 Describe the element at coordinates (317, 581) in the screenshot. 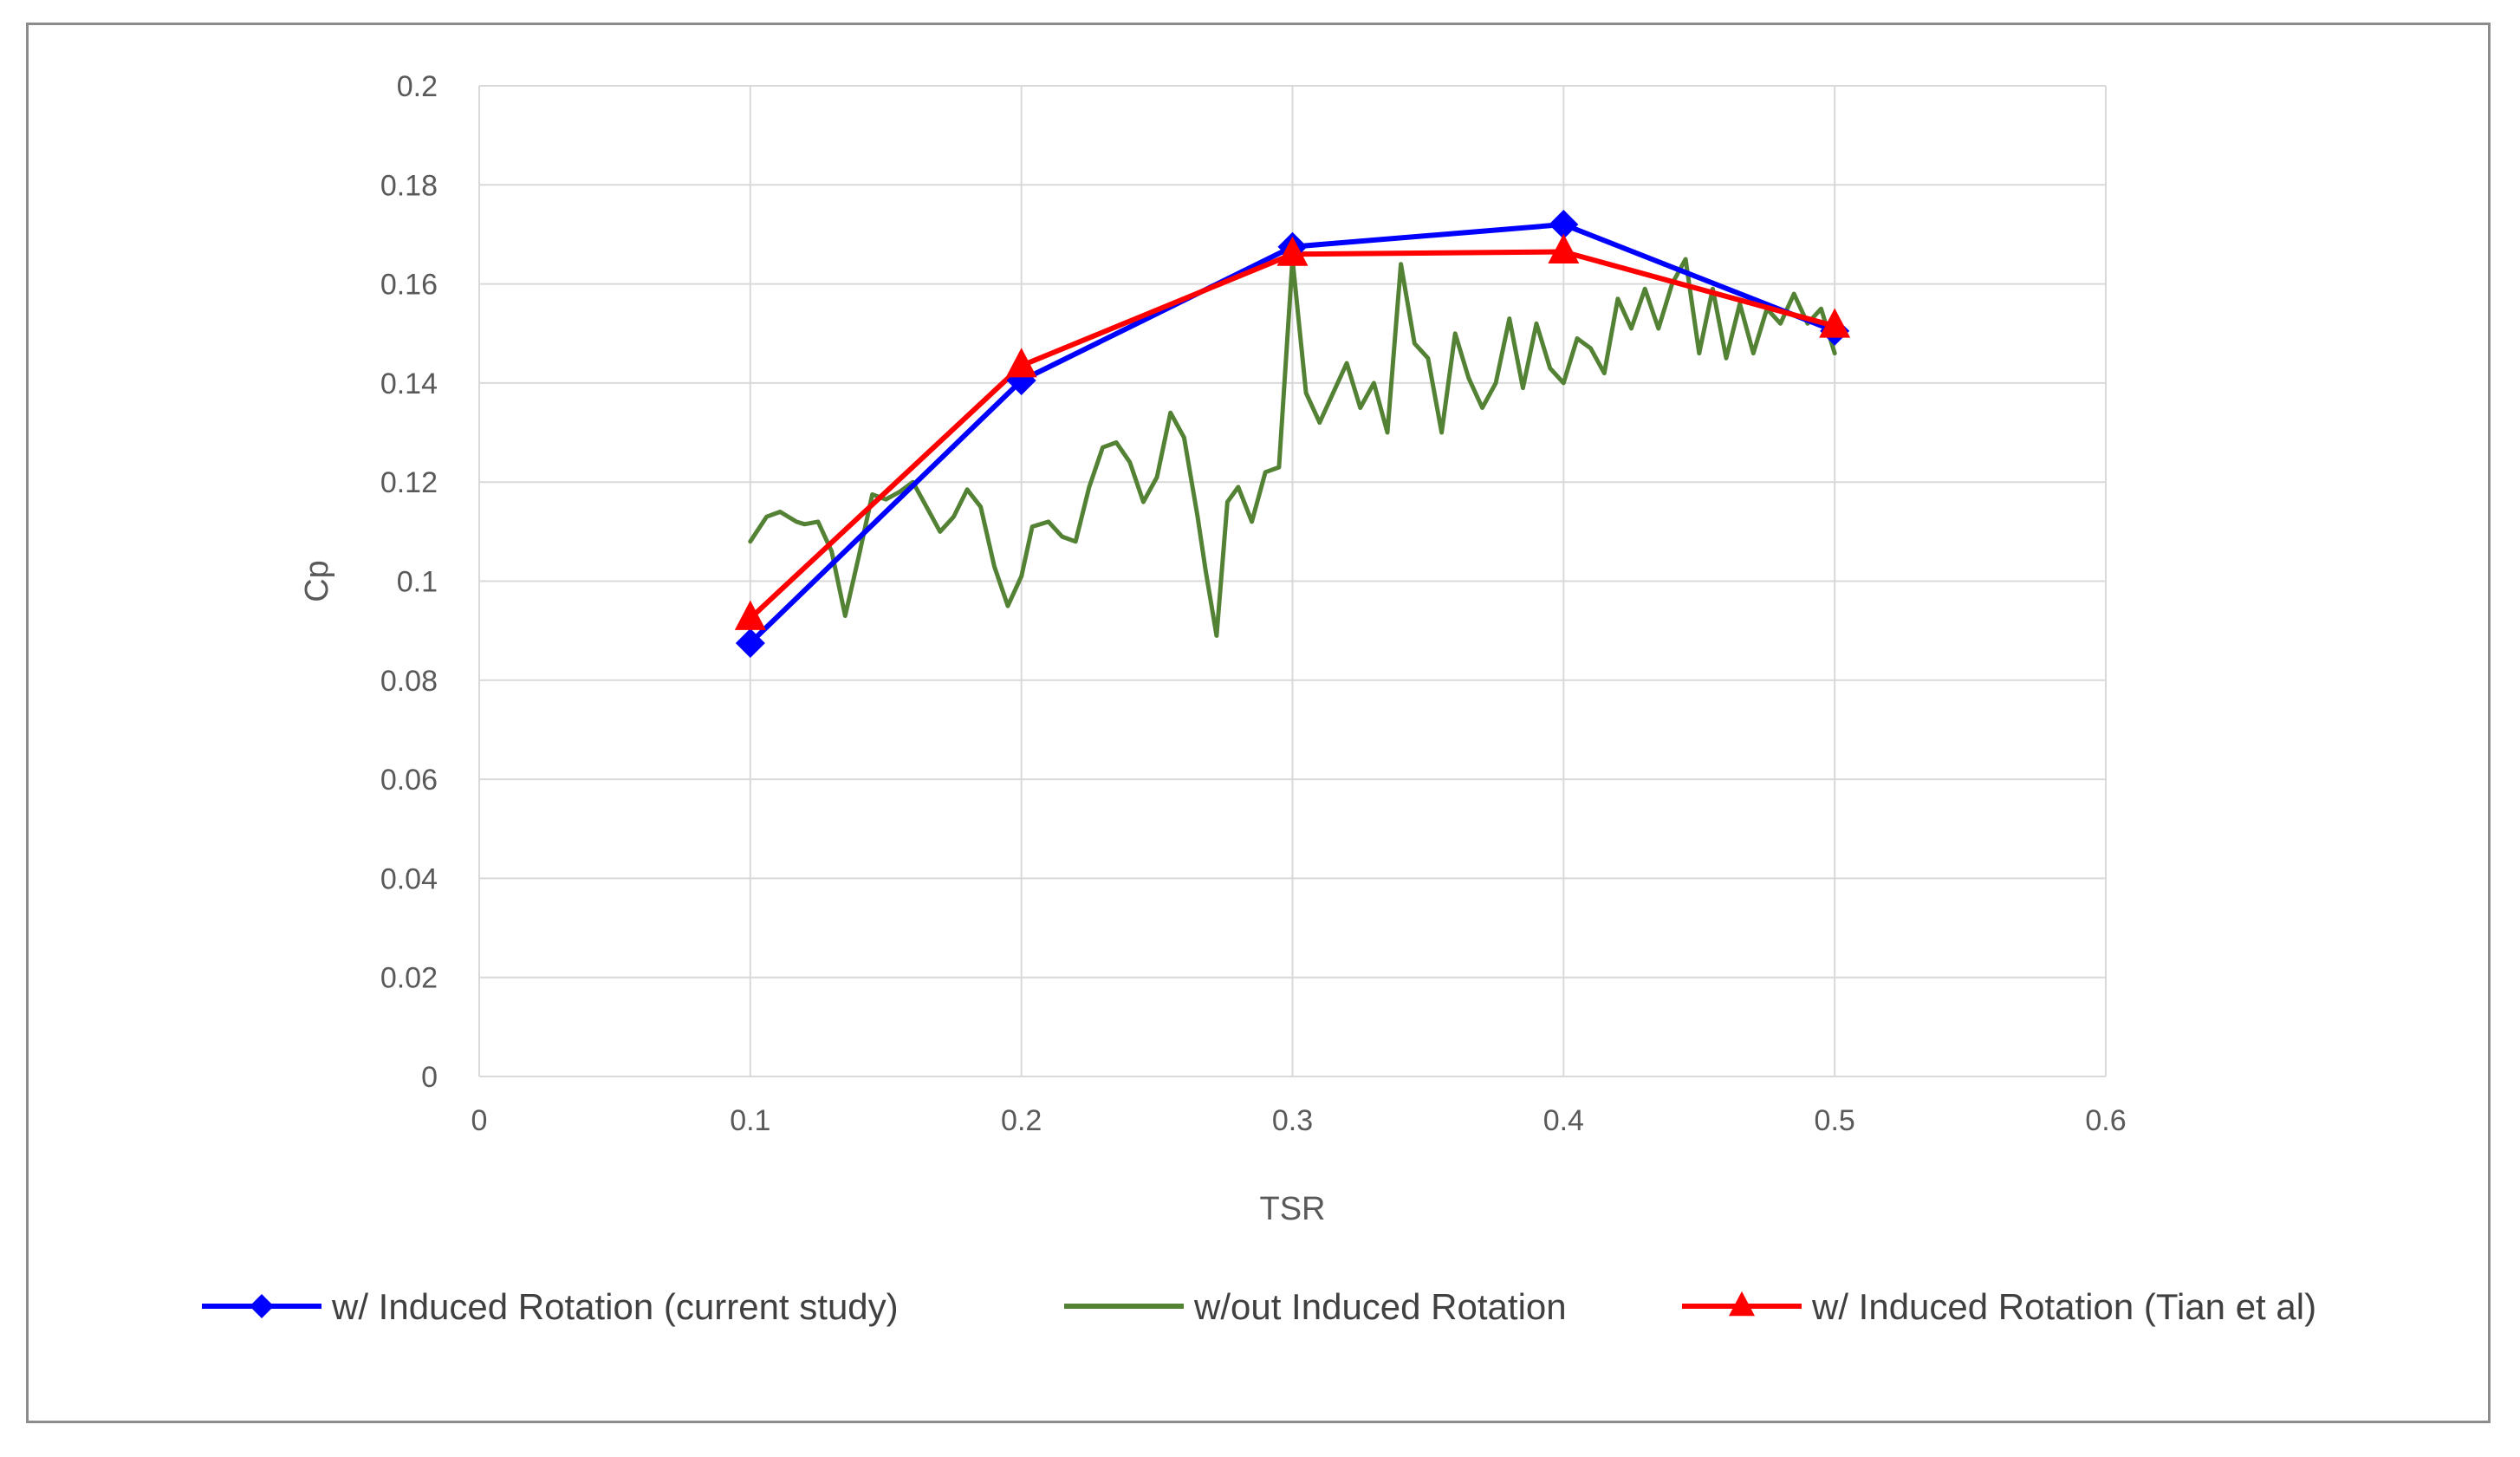

I see `y-axis-title: Cp` at that location.